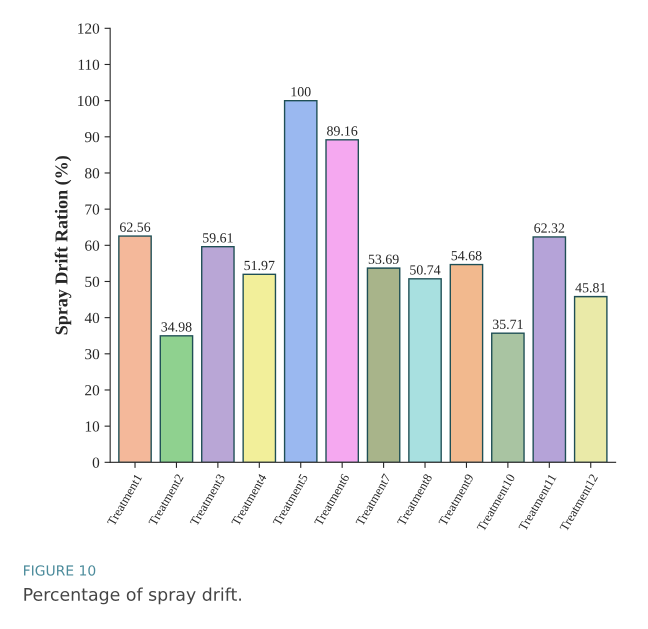 The width and height of the screenshot is (648, 629). I want to click on y-tick-label: 20, so click(92, 390).